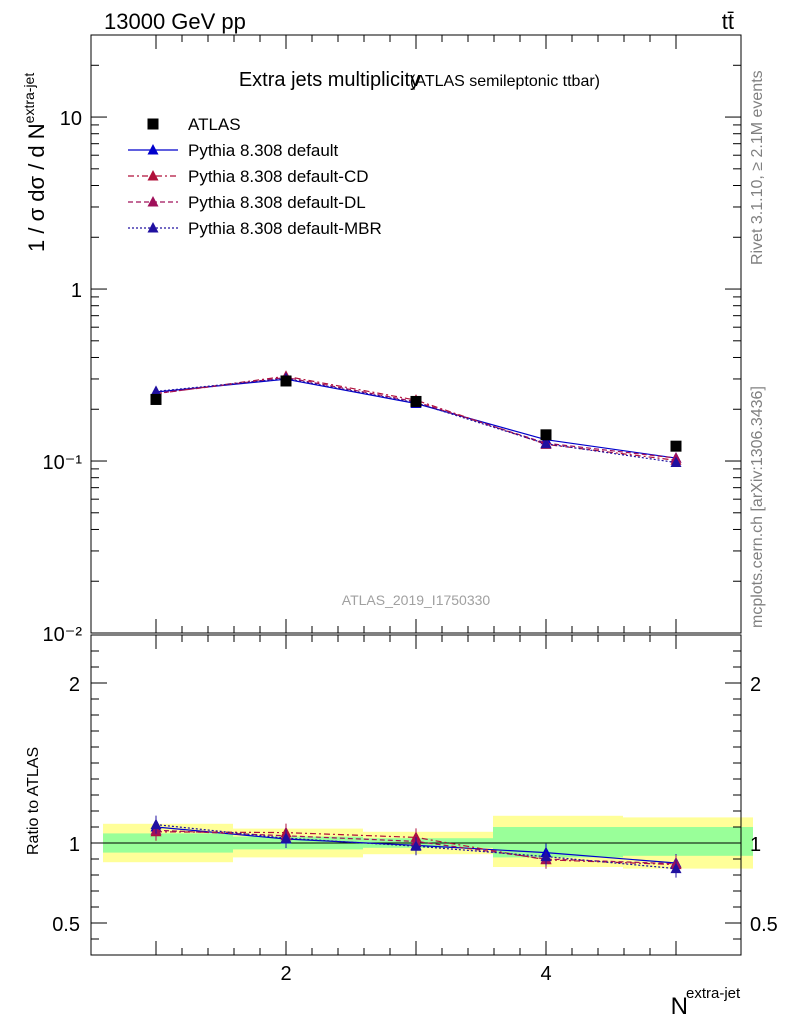  I want to click on y-axis-label-sup: extra-jet, so click(29, 98).